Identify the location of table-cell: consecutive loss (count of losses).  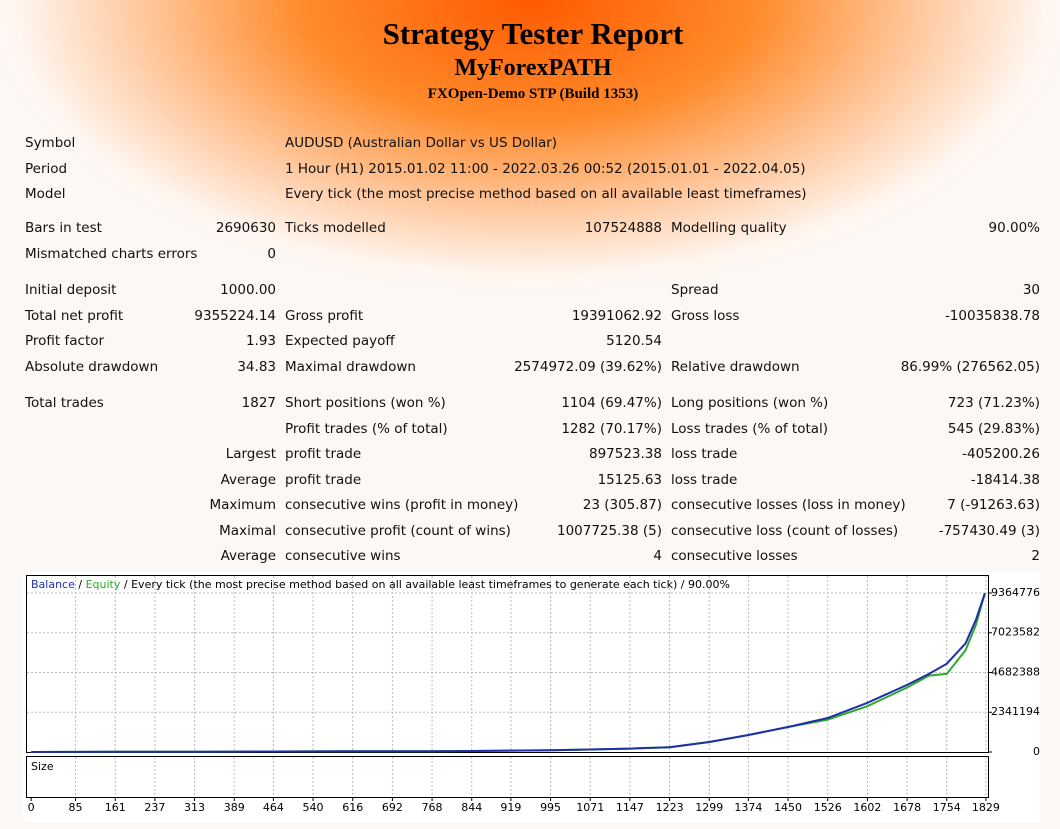
(784, 531).